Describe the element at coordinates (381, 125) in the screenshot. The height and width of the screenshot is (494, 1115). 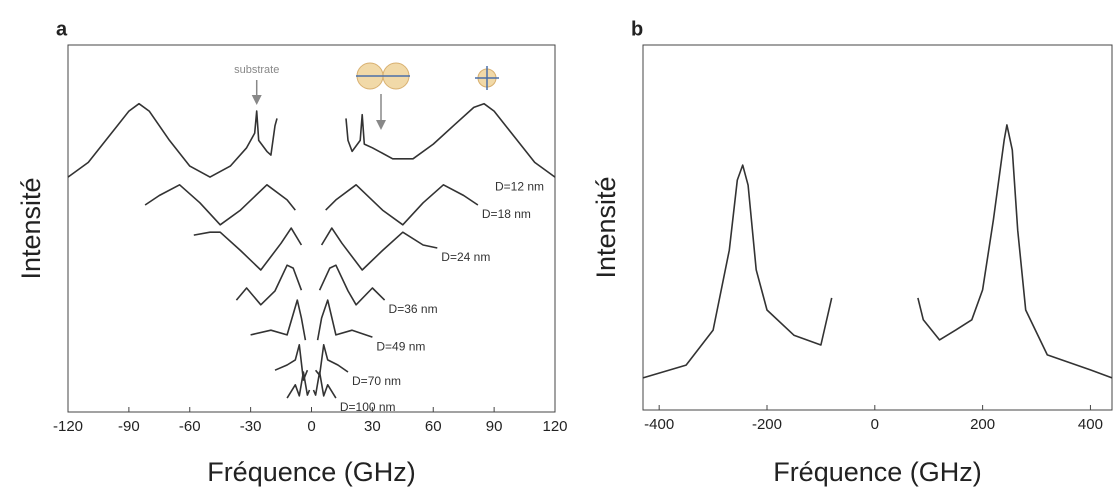
I see `arrow-head` at that location.